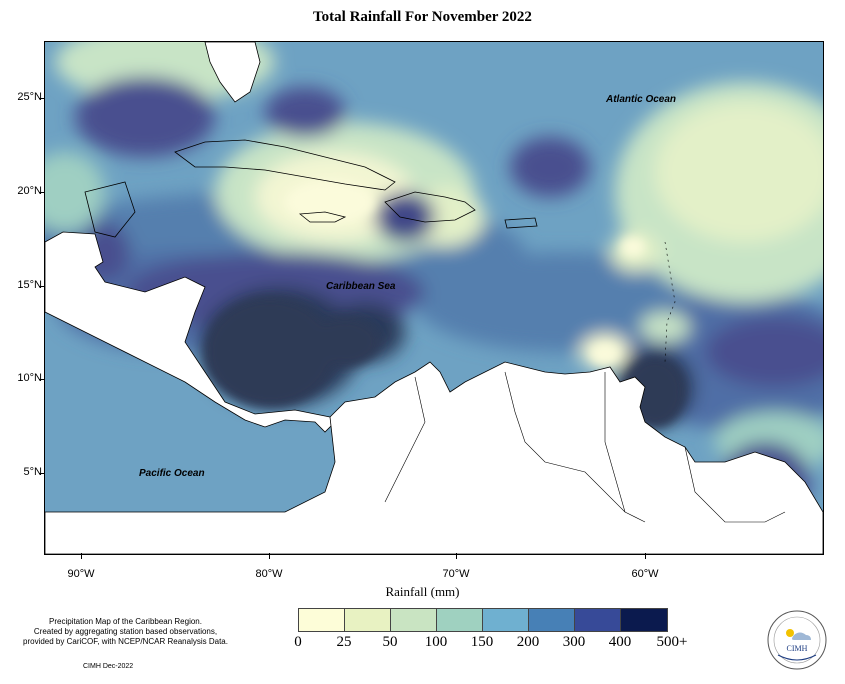 This screenshot has height=684, width=845. Describe the element at coordinates (482, 642) in the screenshot. I see `legend-label: 150` at that location.